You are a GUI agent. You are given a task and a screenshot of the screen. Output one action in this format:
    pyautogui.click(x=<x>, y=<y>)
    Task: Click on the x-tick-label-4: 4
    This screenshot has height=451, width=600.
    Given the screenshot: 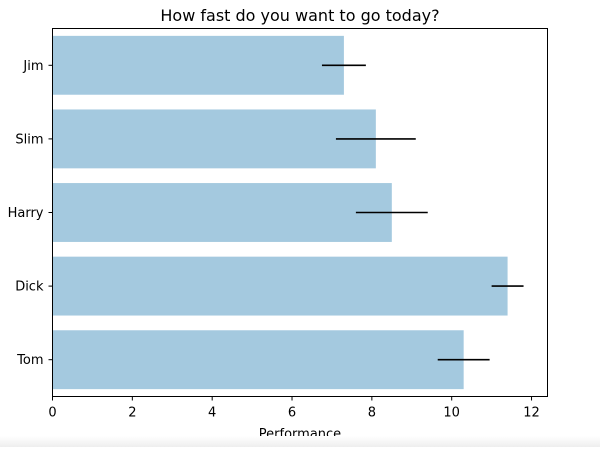 What is the action you would take?
    pyautogui.click(x=212, y=413)
    